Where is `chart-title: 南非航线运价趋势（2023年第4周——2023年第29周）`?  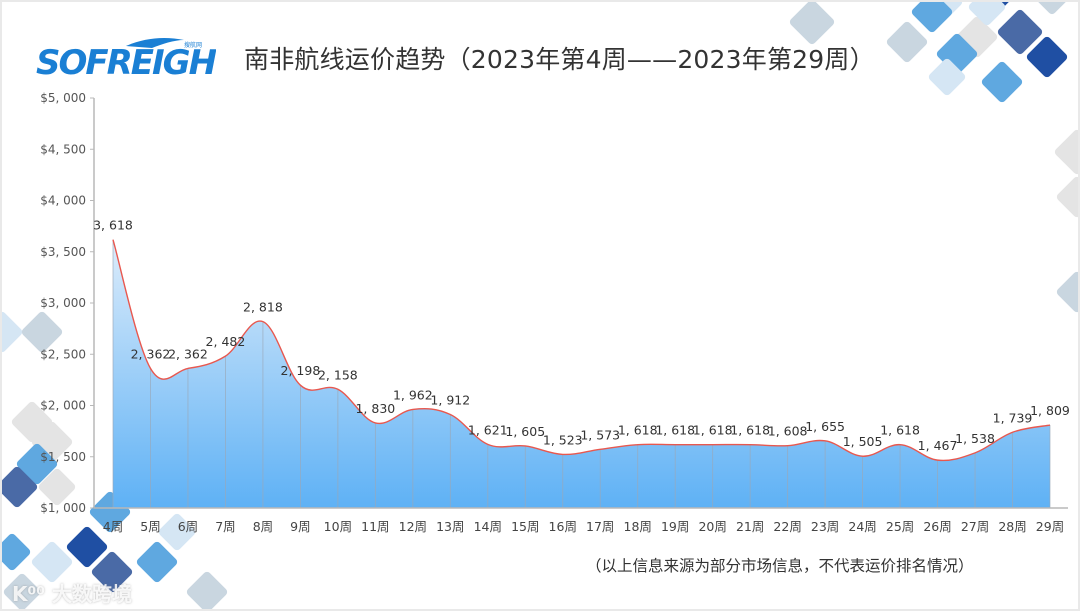 chart-title: 南非航线运价趋势（2023年第4周——2023年第29周） is located at coordinates (559, 59).